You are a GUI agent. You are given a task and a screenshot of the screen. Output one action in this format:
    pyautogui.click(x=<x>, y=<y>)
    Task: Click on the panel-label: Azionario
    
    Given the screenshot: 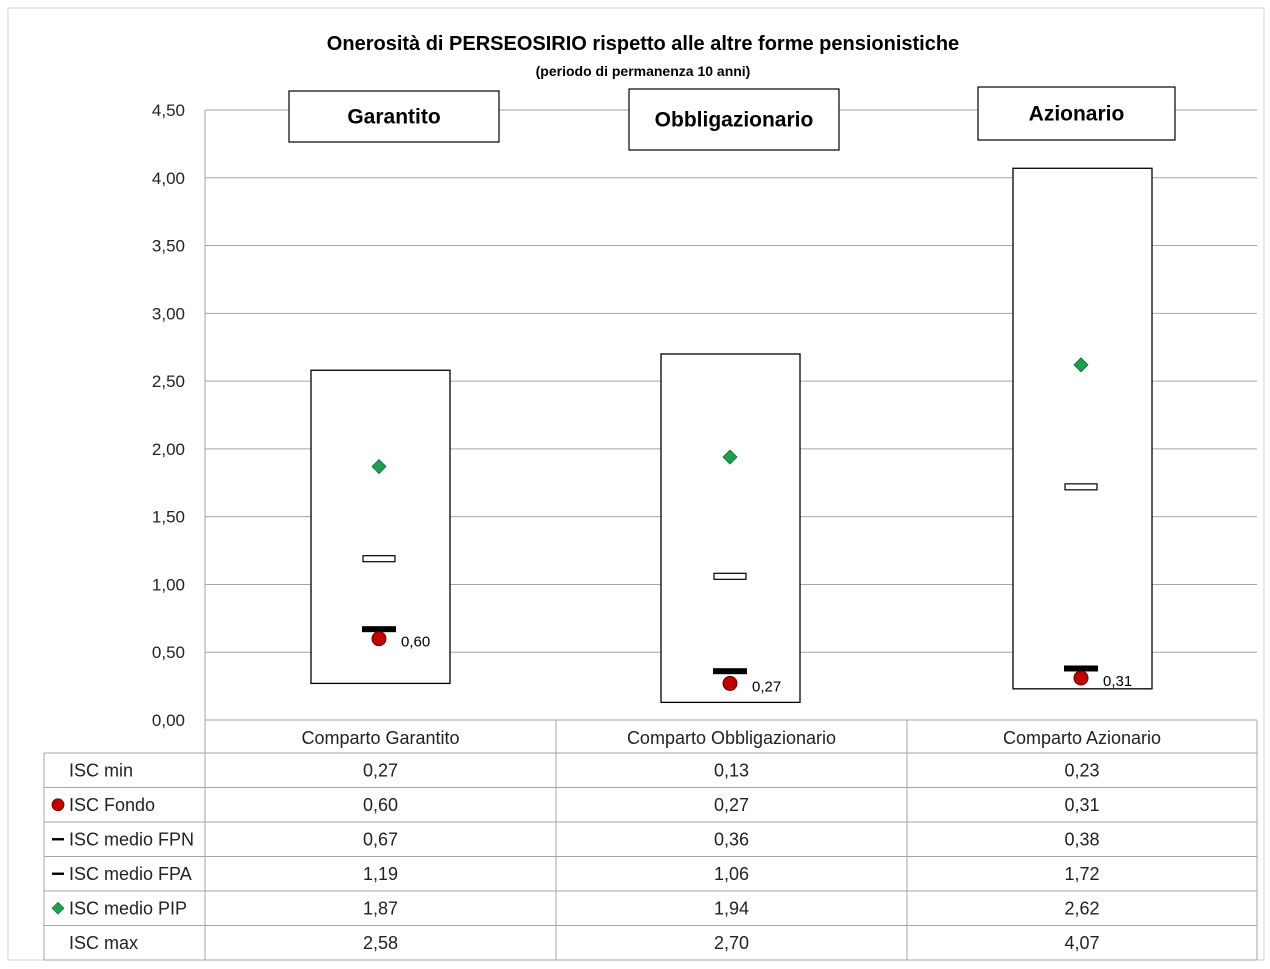 What is the action you would take?
    pyautogui.click(x=1077, y=114)
    